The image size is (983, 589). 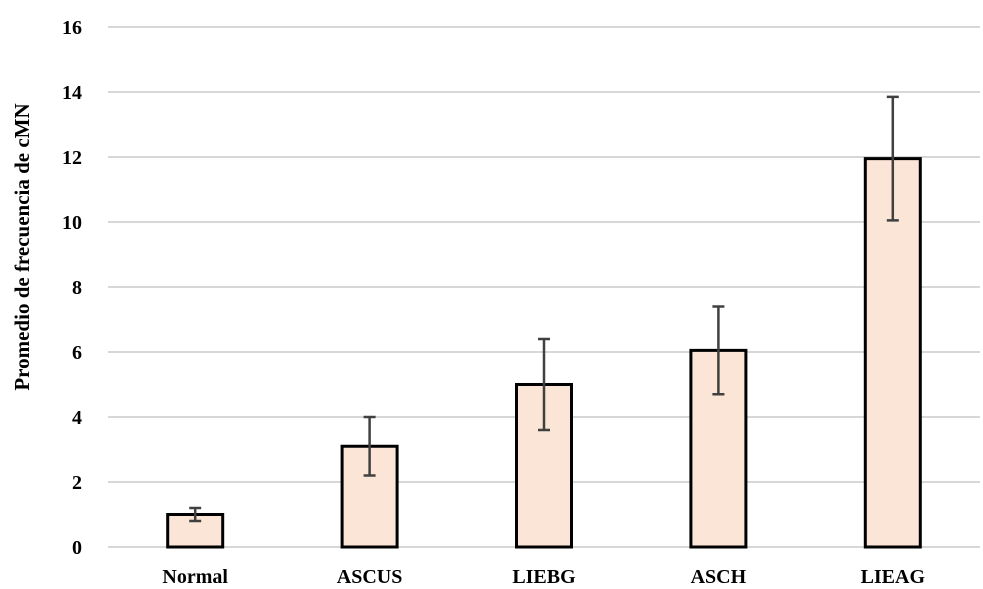 What do you see at coordinates (544, 384) in the screenshot?
I see `error-bar-liebg` at bounding box center [544, 384].